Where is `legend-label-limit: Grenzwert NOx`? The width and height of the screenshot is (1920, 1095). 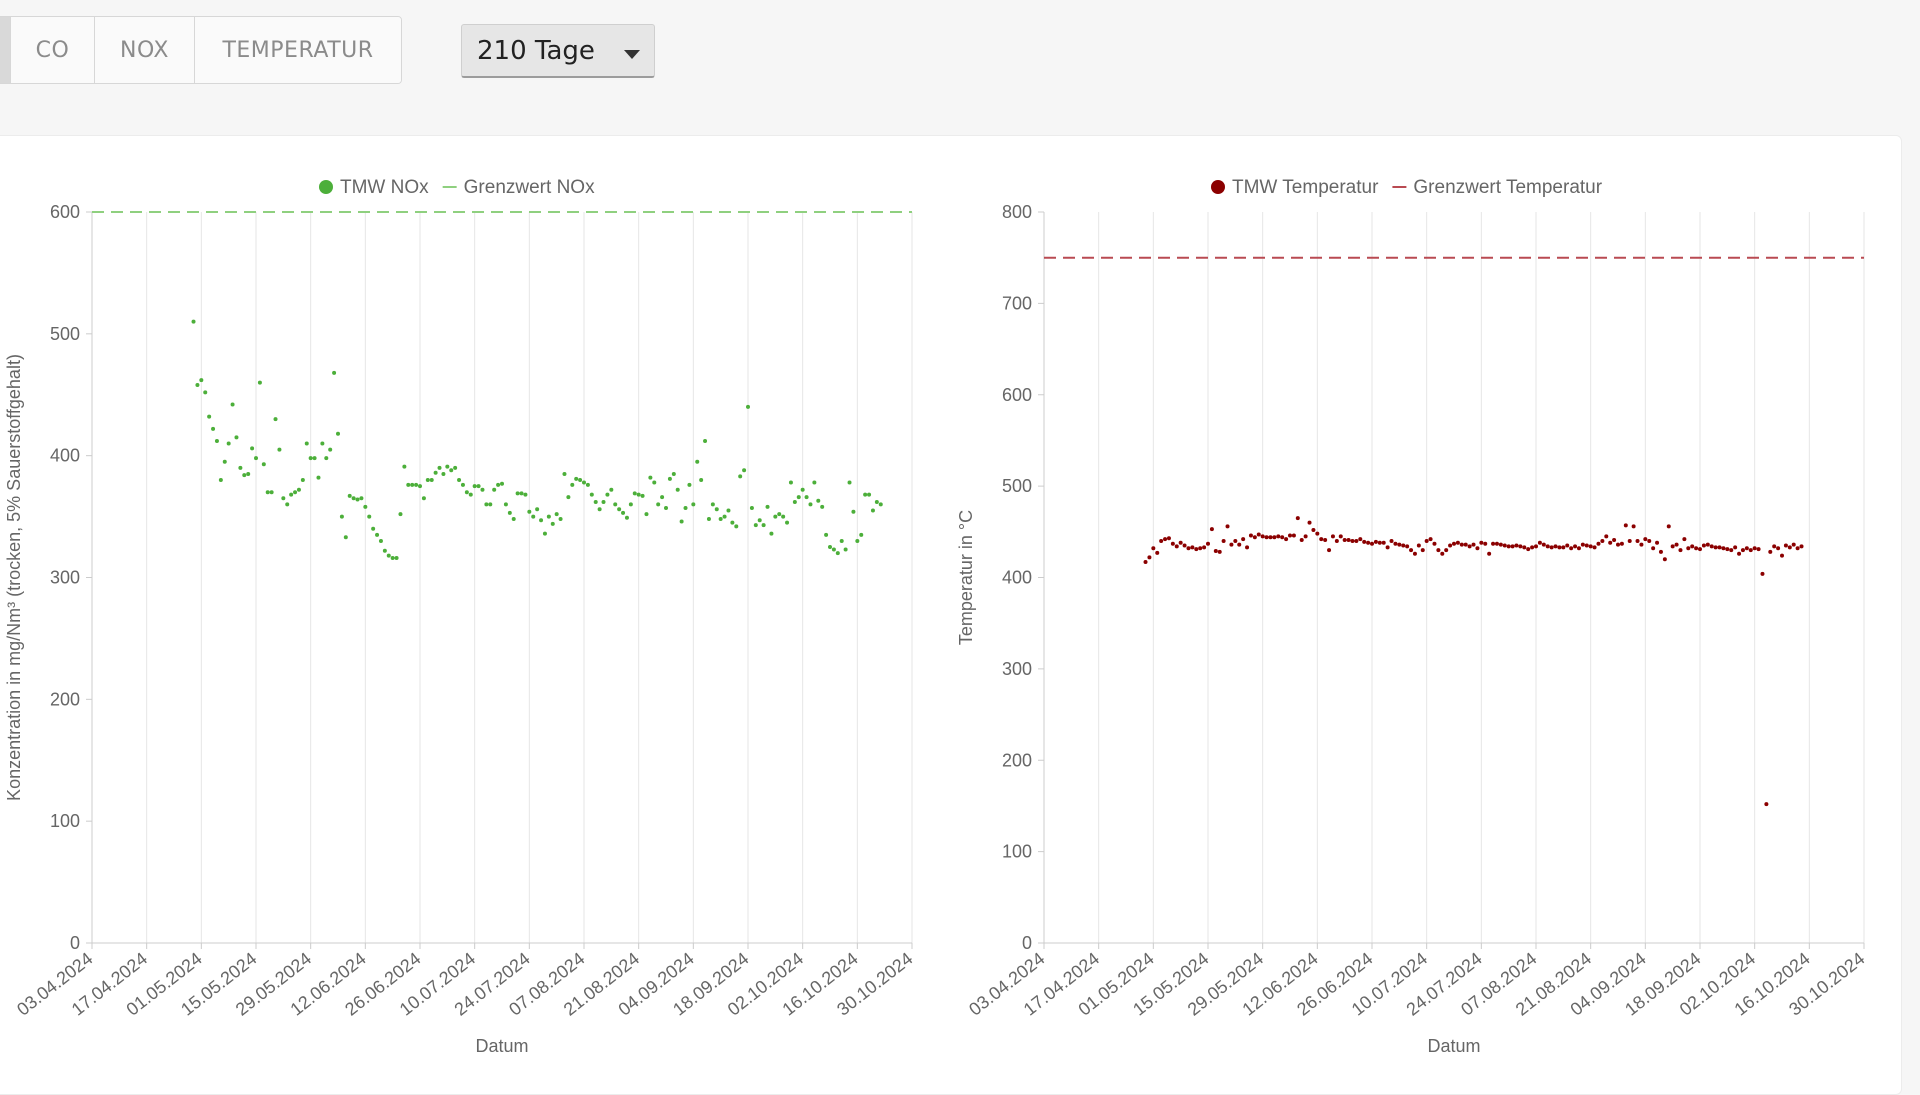
legend-label-limit: Grenzwert NOx is located at coordinates (529, 187).